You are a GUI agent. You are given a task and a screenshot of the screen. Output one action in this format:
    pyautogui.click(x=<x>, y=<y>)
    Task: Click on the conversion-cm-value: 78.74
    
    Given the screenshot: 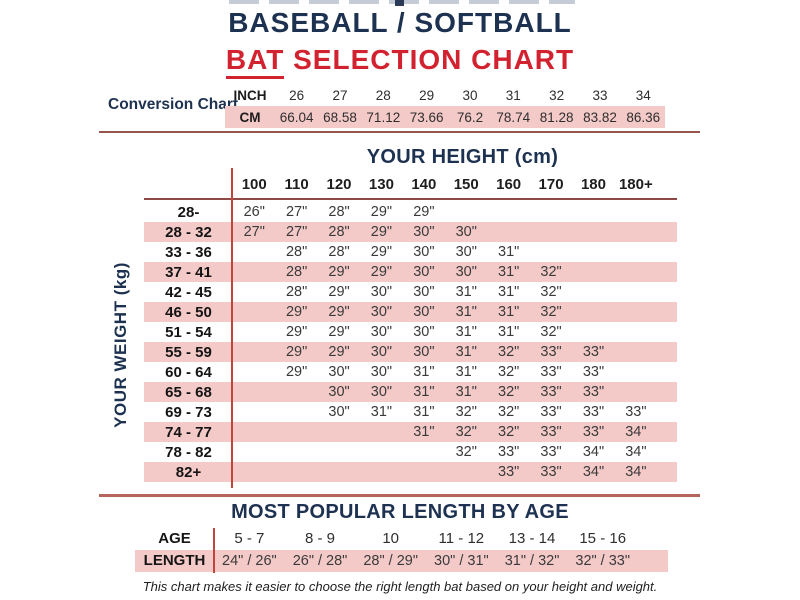 What is the action you would take?
    pyautogui.click(x=513, y=117)
    